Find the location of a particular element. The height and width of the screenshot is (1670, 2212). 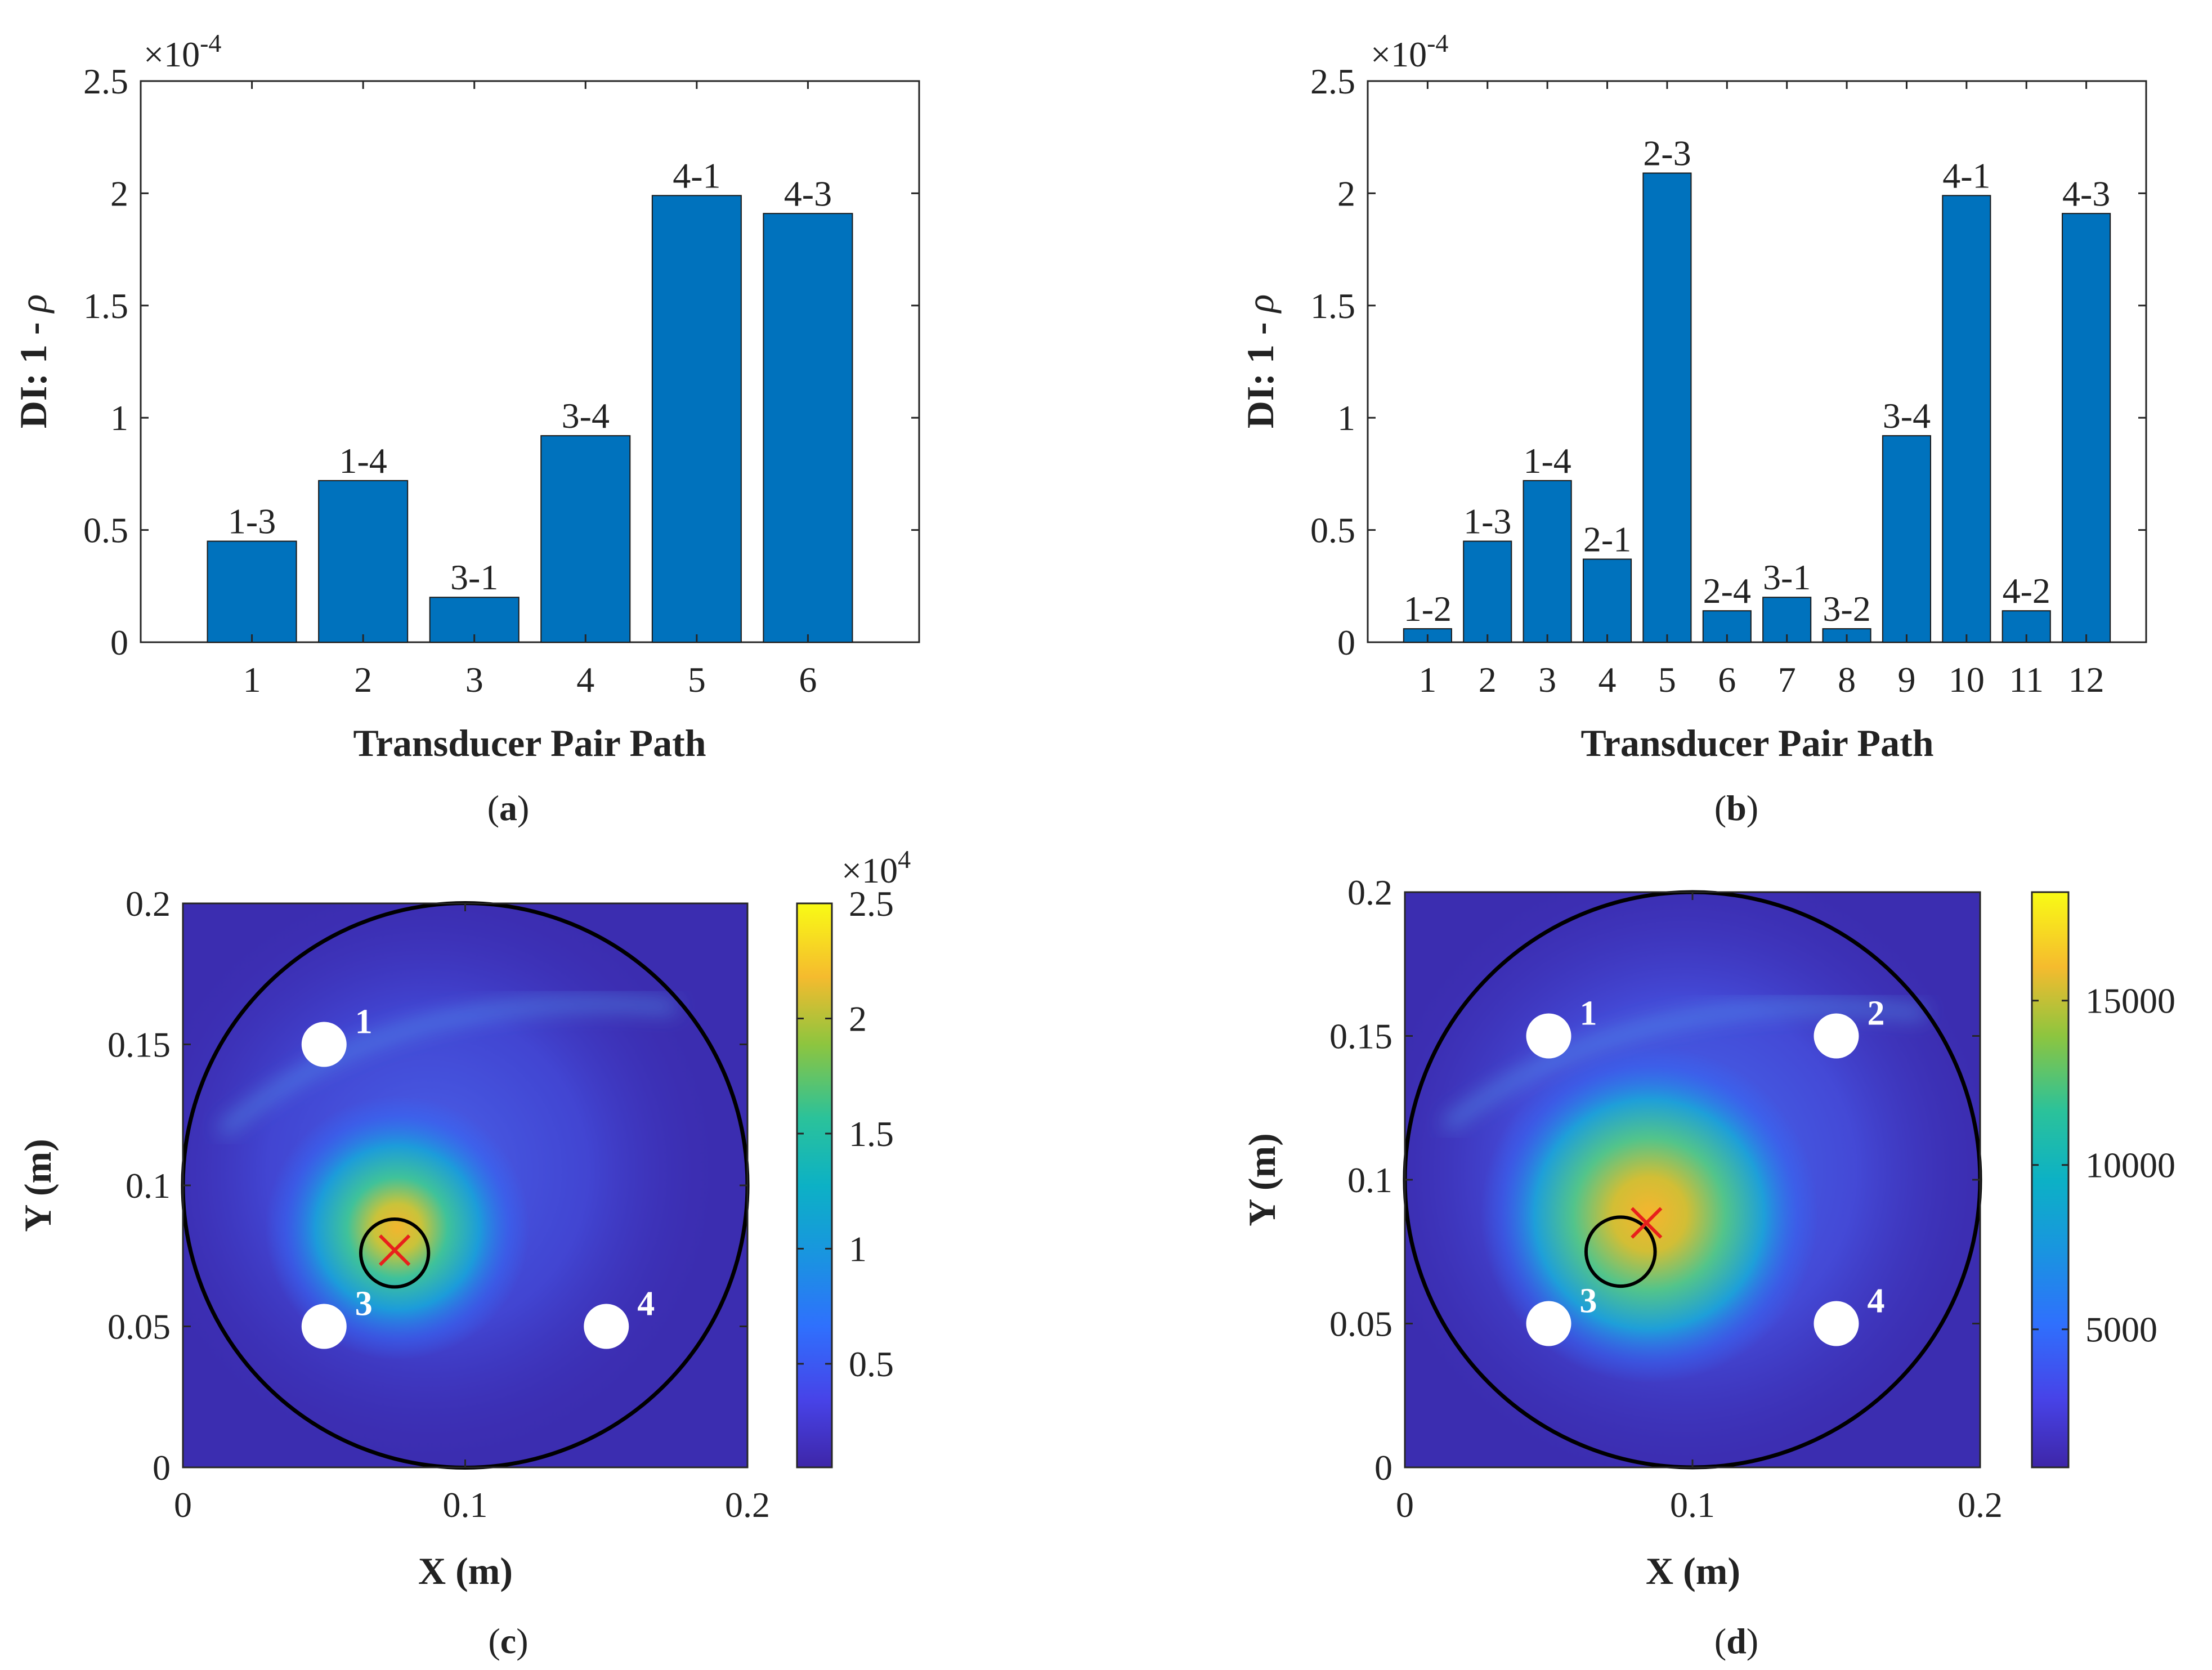

x-tick-label: 0.2 is located at coordinates (1981, 1505).